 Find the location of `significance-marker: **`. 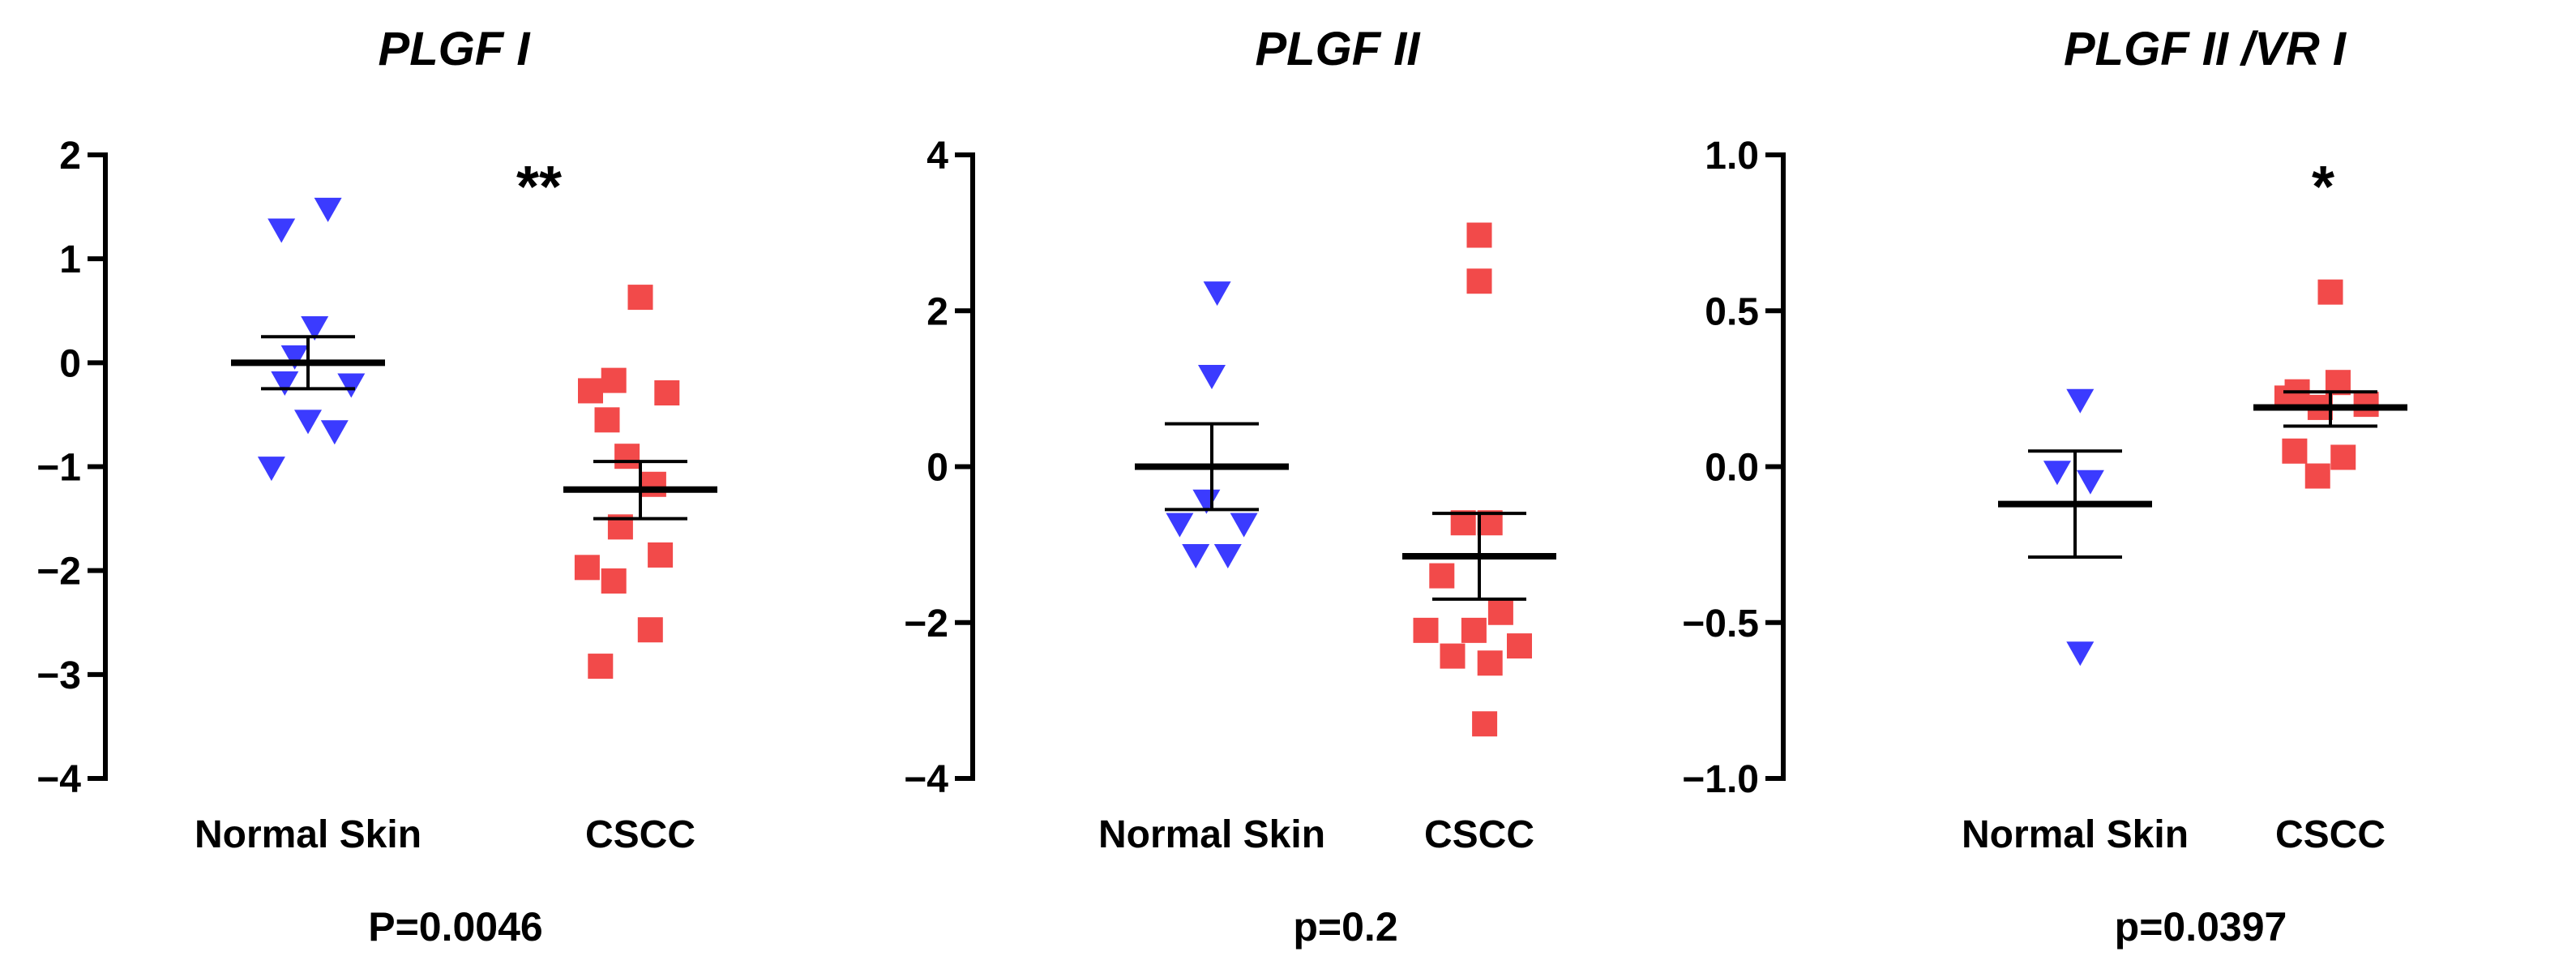

significance-marker: ** is located at coordinates (539, 187).